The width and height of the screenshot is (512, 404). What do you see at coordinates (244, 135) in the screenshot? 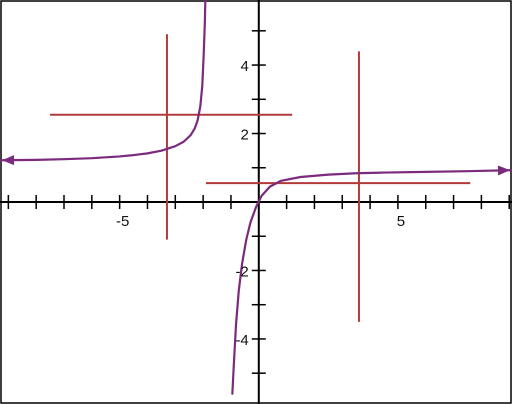
I see `y-tick-label: 2` at bounding box center [244, 135].